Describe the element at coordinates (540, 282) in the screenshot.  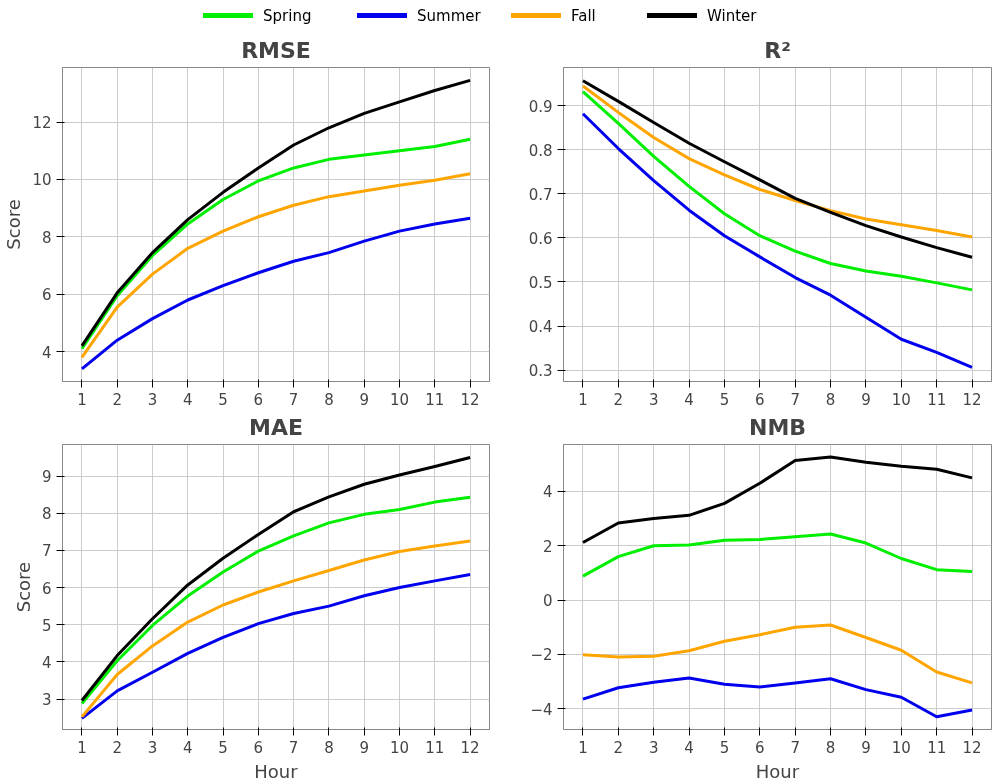
I see `y-tick-label: 0.5` at that location.